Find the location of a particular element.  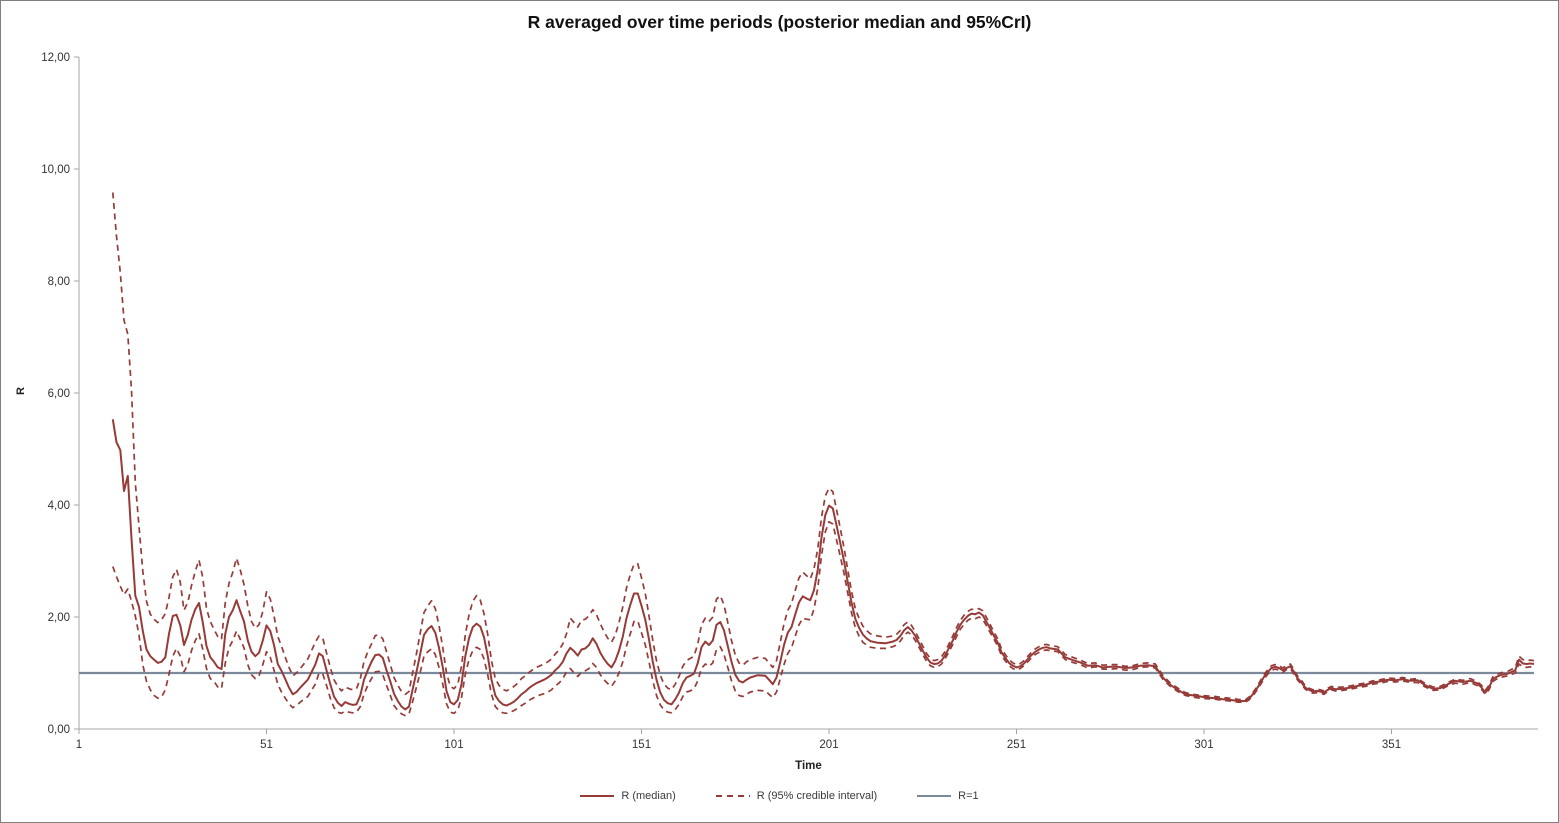

r-equals-1-line-swatch is located at coordinates (934, 796).